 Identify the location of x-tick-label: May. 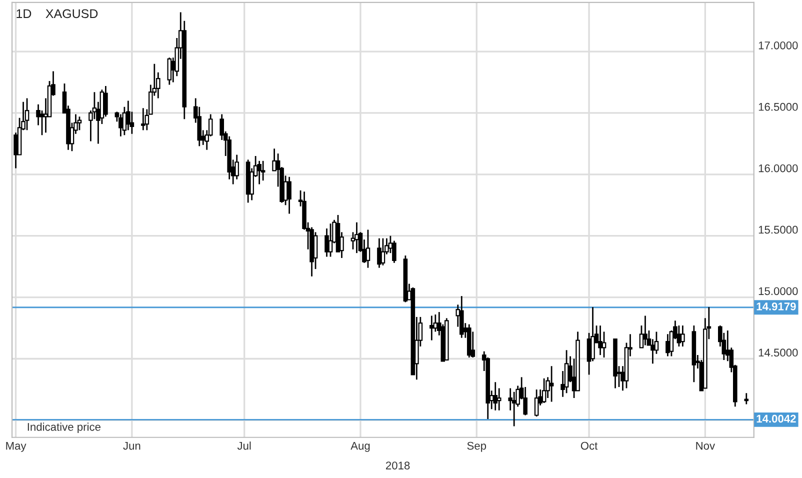
(16, 447).